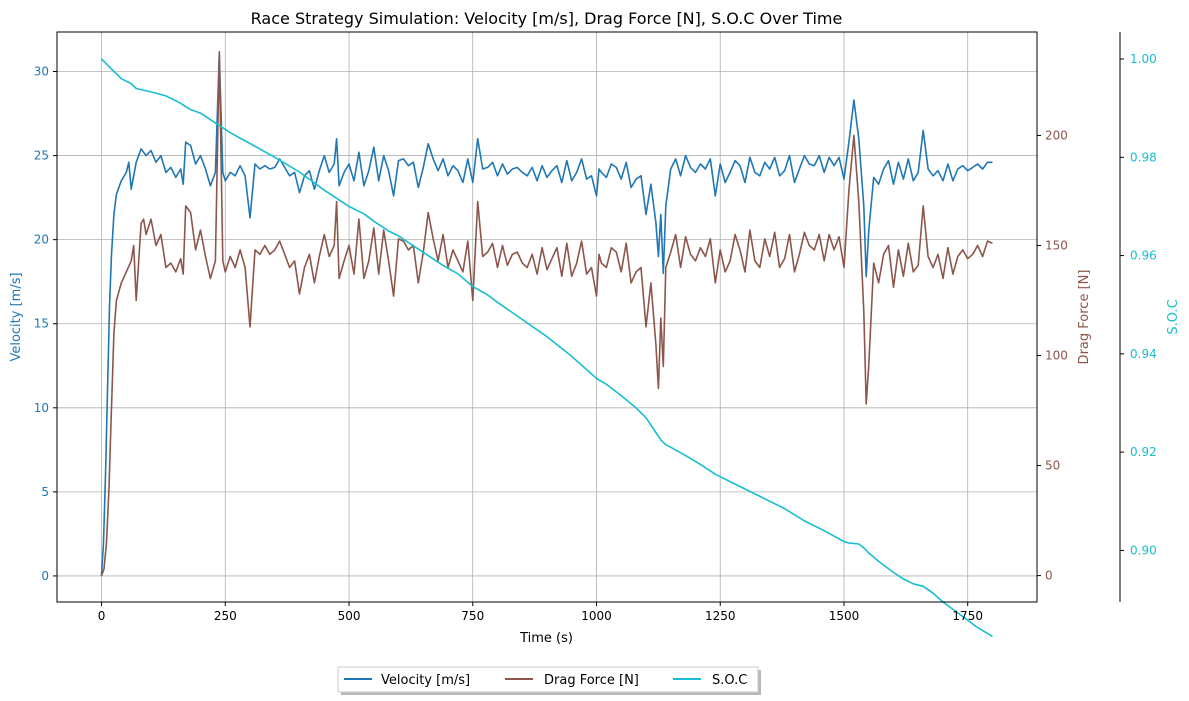  I want to click on legend-item-drag: Drag Force [N], so click(572, 680).